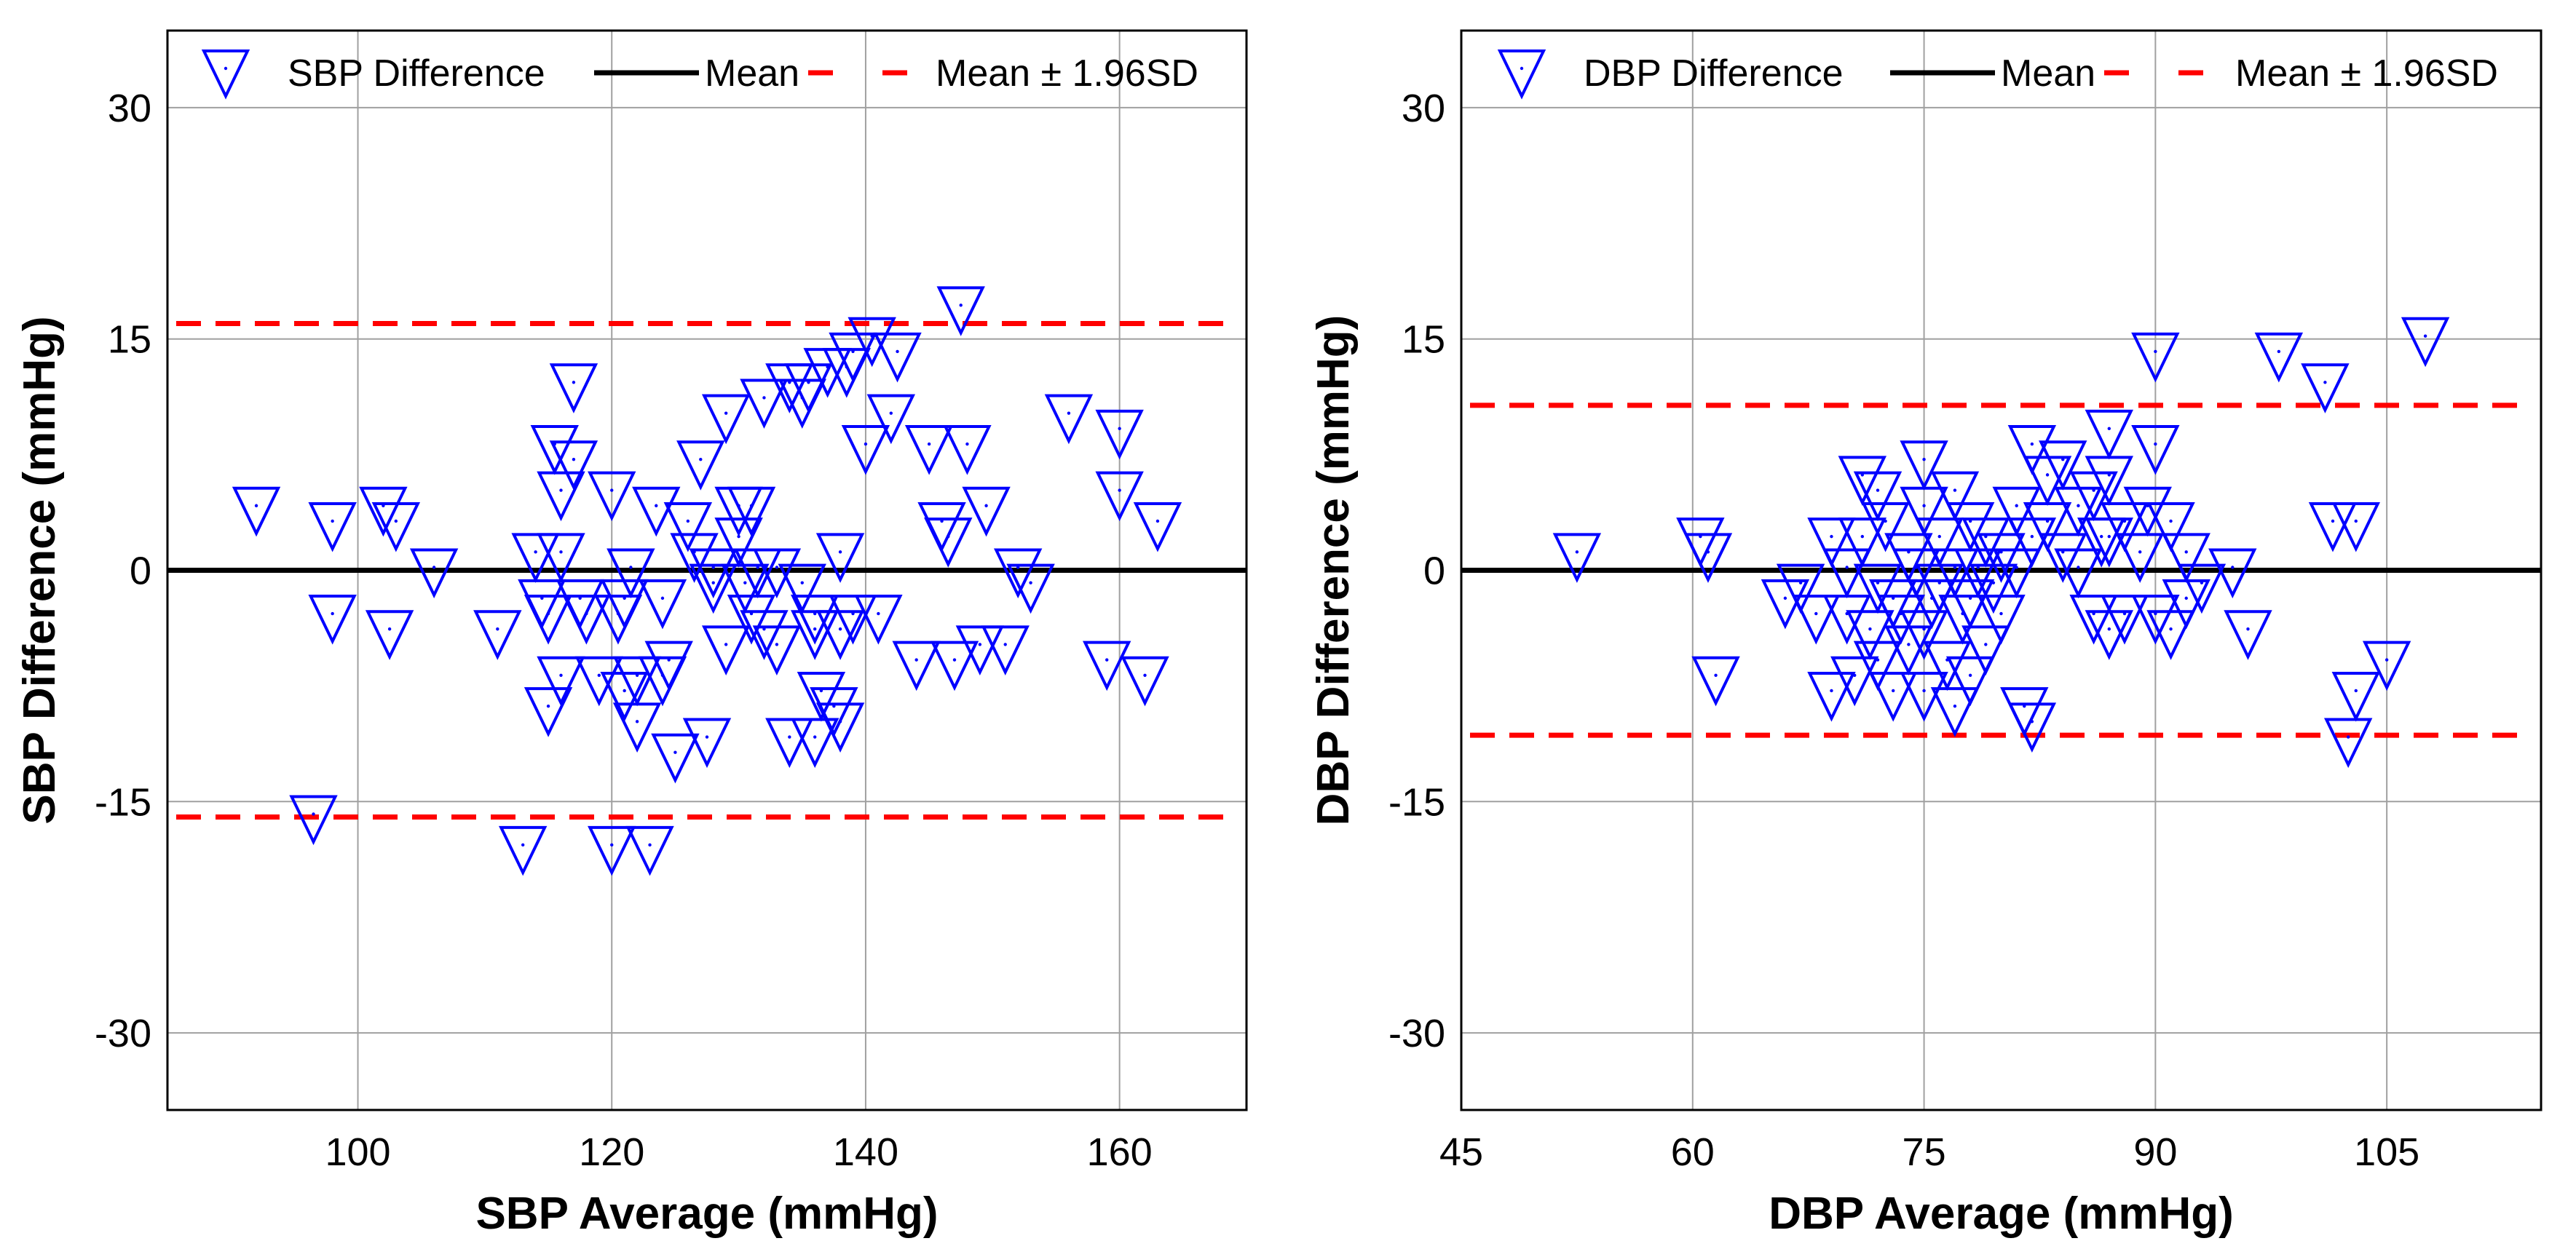 This screenshot has height=1257, width=2576. Describe the element at coordinates (417, 73) in the screenshot. I see `legend-label-difference: SBP Difference` at that location.